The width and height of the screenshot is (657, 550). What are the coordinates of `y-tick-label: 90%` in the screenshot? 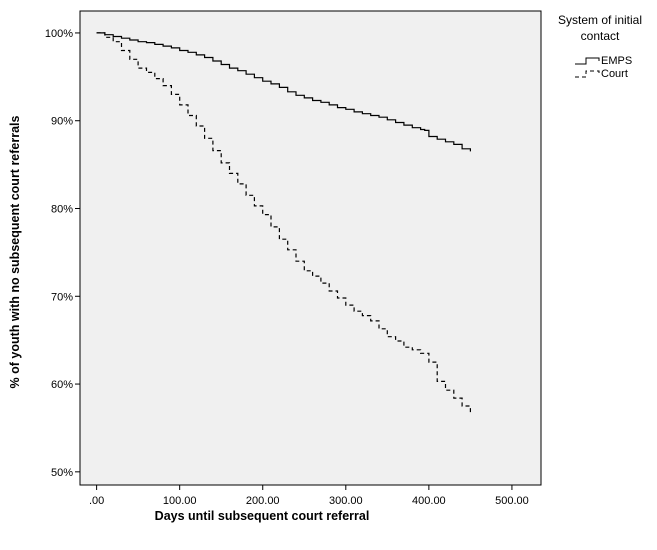 It's located at (62, 122).